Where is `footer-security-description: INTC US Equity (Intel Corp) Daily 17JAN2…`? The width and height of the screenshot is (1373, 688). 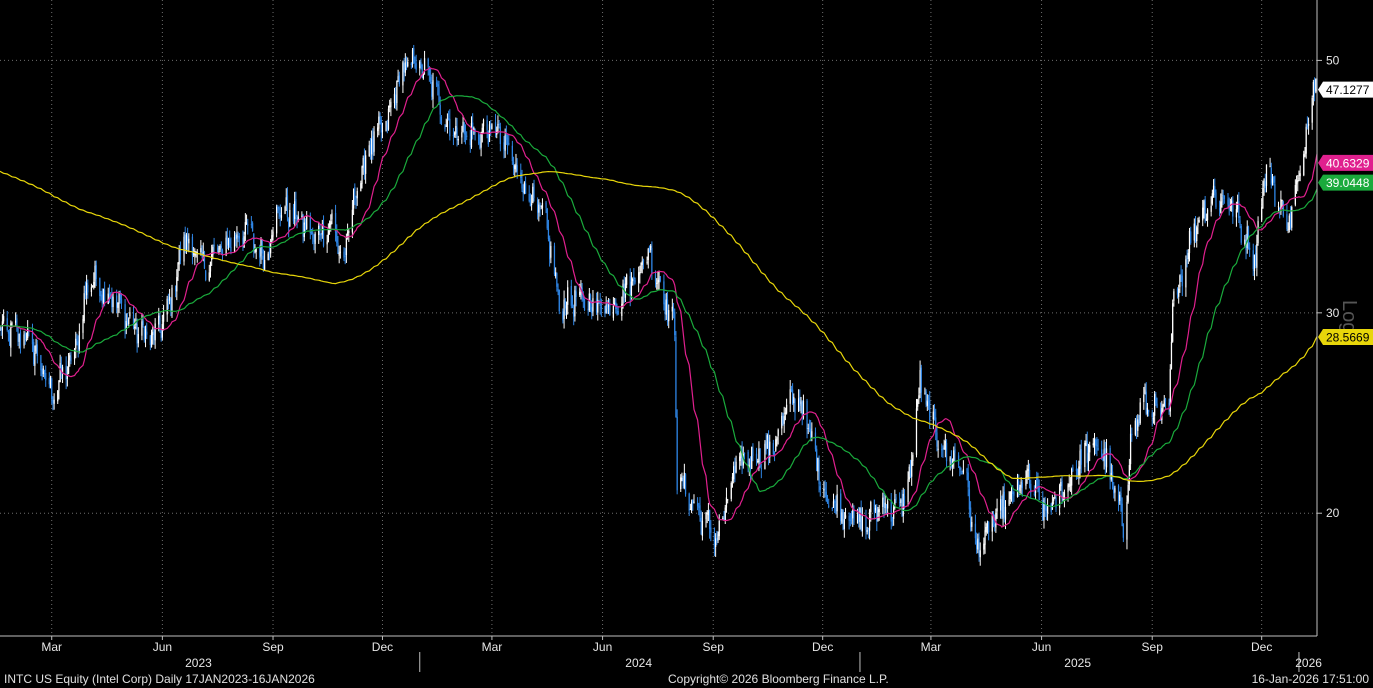
footer-security-description: INTC US Equity (Intel Corp) Daily 17JAN2… is located at coordinates (159, 679).